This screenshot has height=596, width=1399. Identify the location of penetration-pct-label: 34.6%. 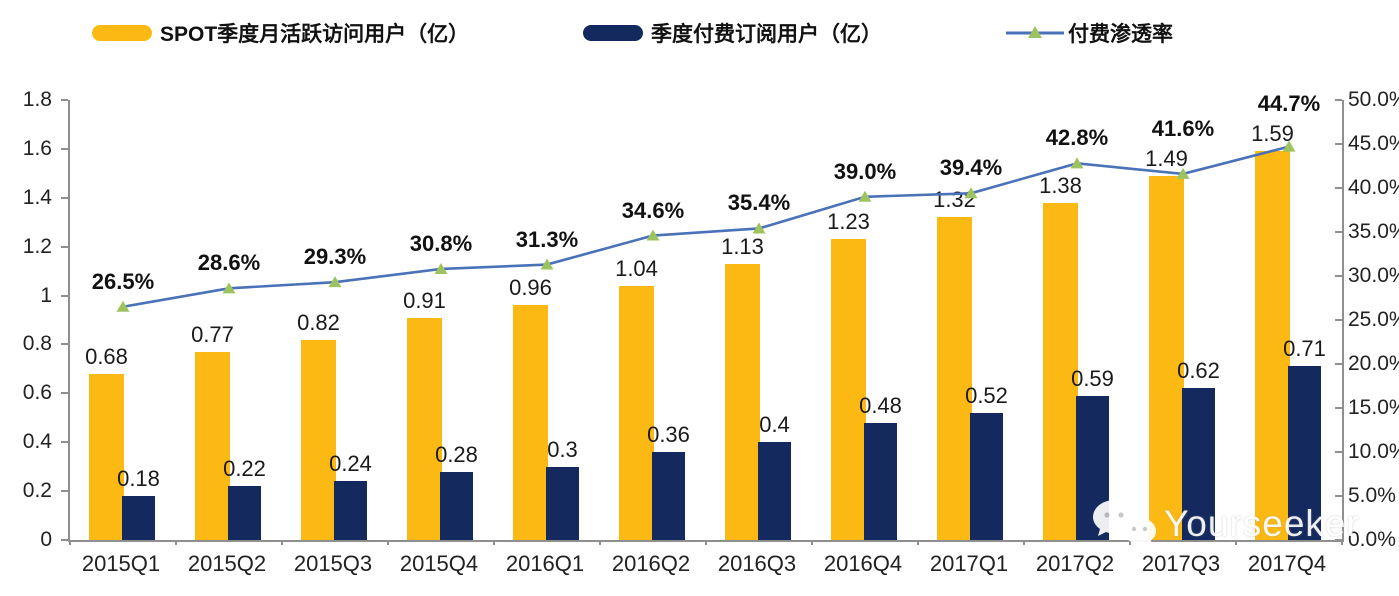
(653, 210).